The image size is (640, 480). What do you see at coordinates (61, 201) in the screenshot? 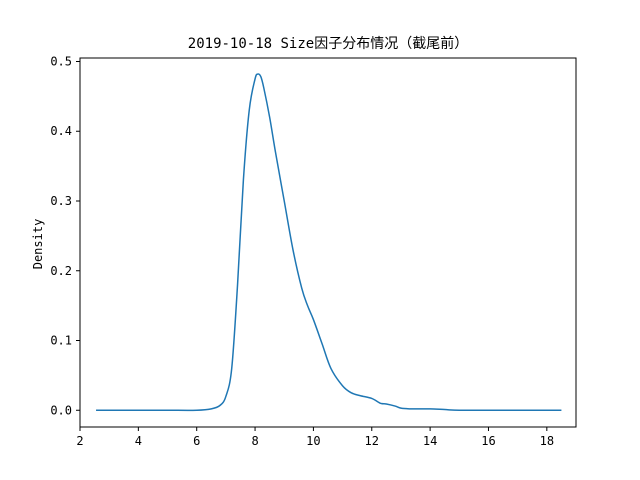
I see `y-tick-label: 0.3` at bounding box center [61, 201].